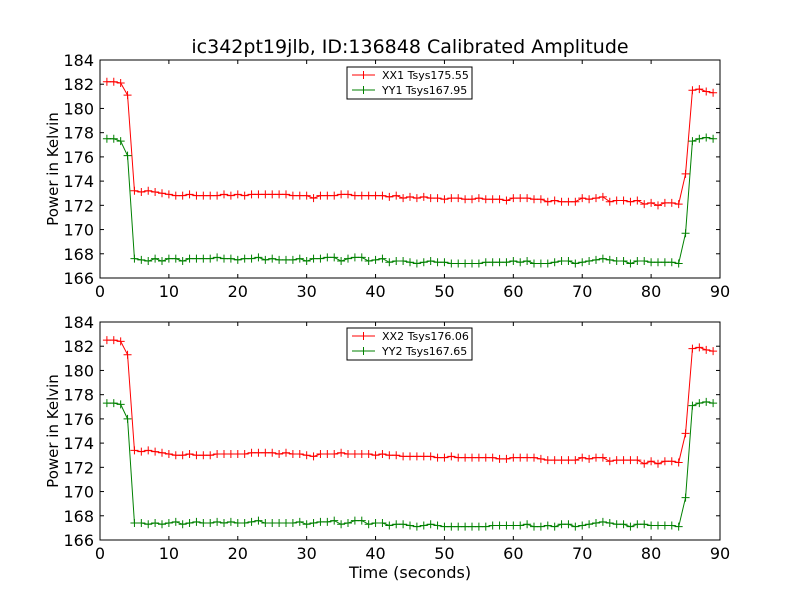 This screenshot has height=600, width=800. I want to click on y-tick-label: 170, so click(78, 492).